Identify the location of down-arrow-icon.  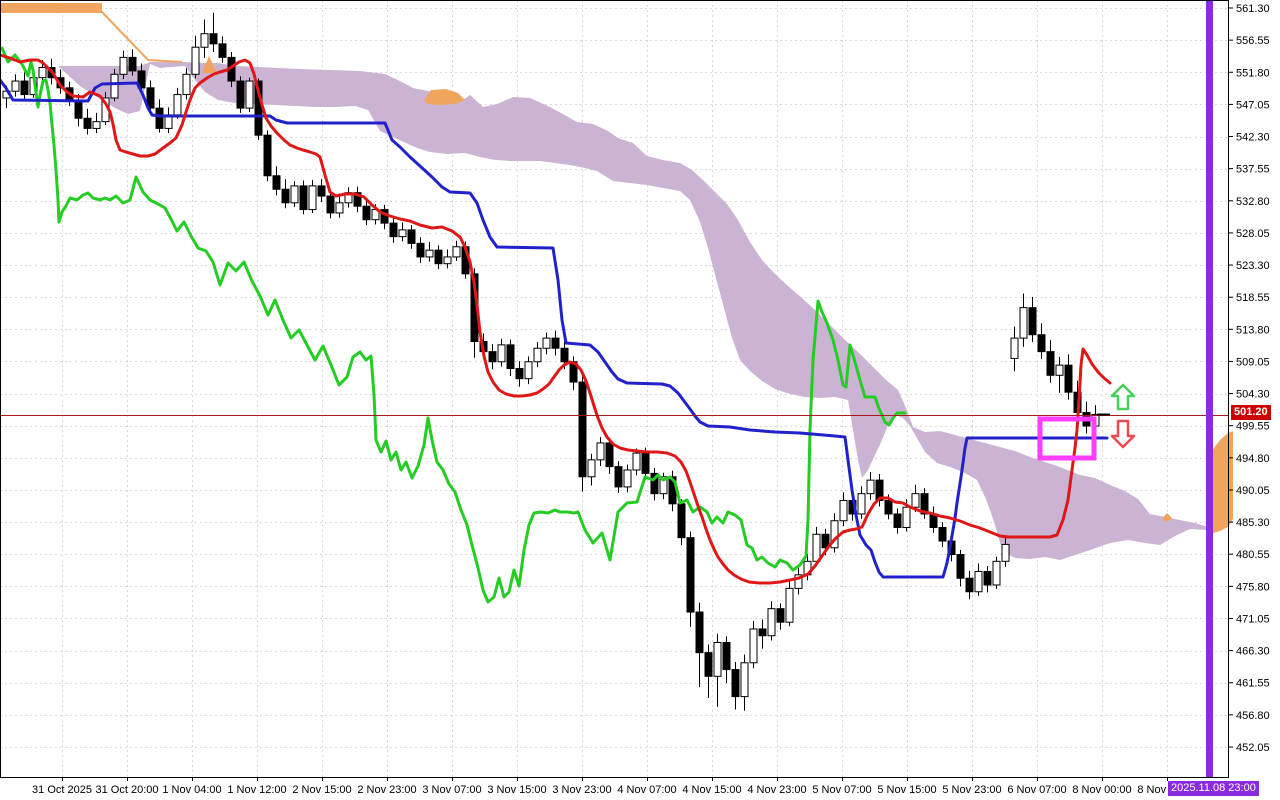
(1123, 434).